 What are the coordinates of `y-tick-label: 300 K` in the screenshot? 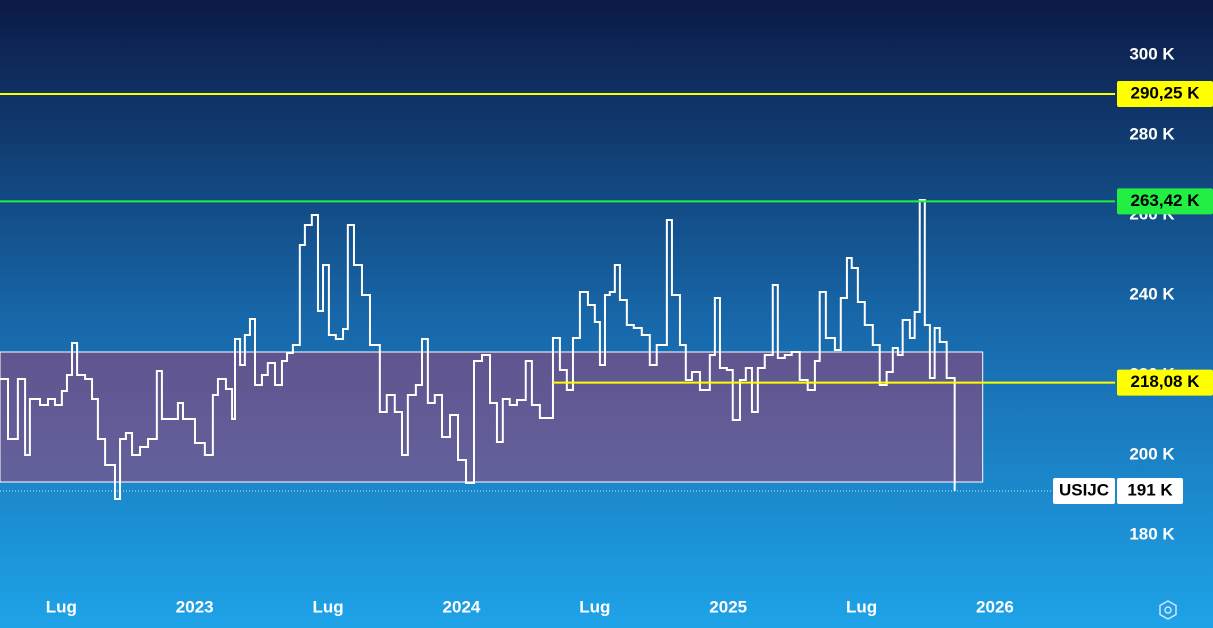 It's located at (1152, 53).